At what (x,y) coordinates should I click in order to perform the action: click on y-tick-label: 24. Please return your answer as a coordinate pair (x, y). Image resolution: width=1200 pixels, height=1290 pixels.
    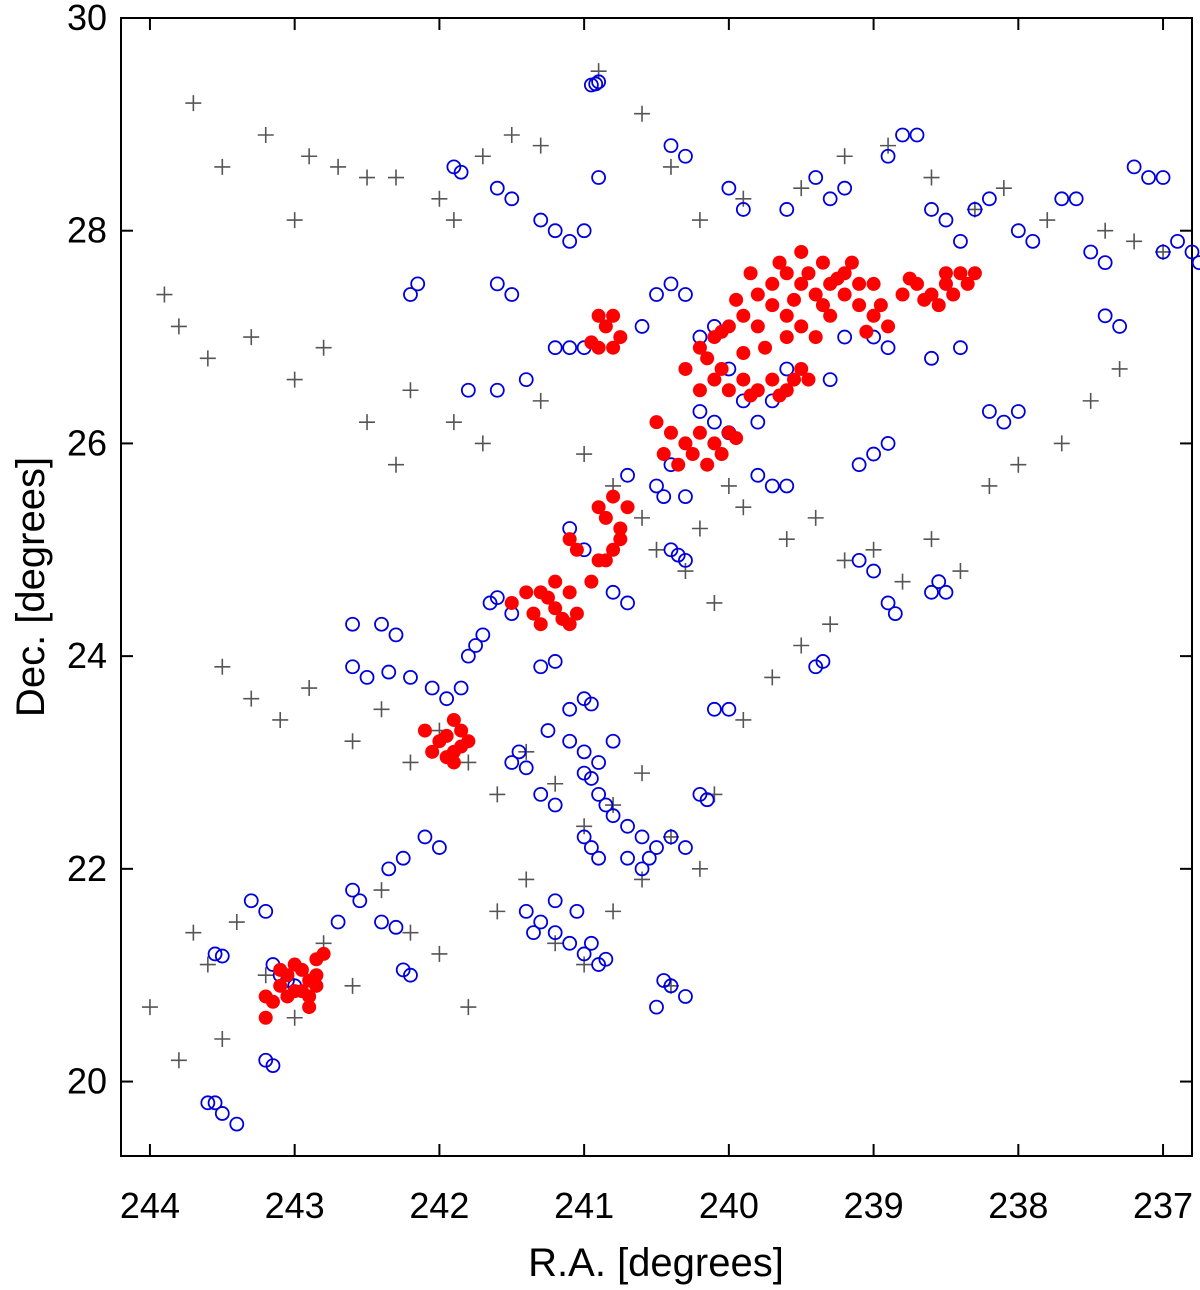
    Looking at the image, I should click on (87, 655).